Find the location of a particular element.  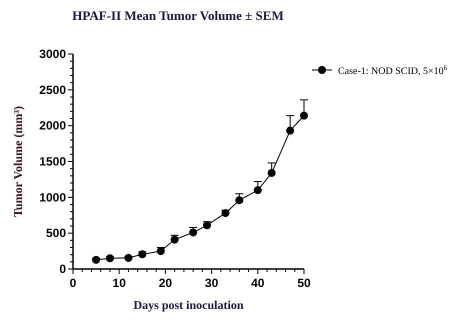

y-tick-label: 0 is located at coordinates (62, 269).